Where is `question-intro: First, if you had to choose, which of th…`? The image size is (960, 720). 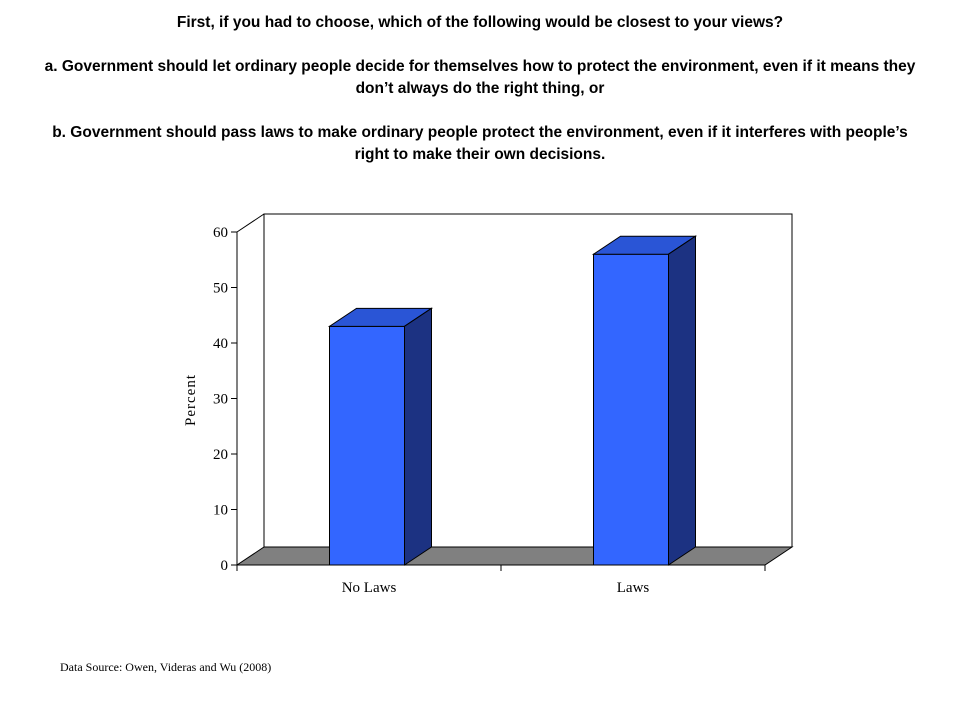 question-intro: First, if you had to choose, which of th… is located at coordinates (480, 22).